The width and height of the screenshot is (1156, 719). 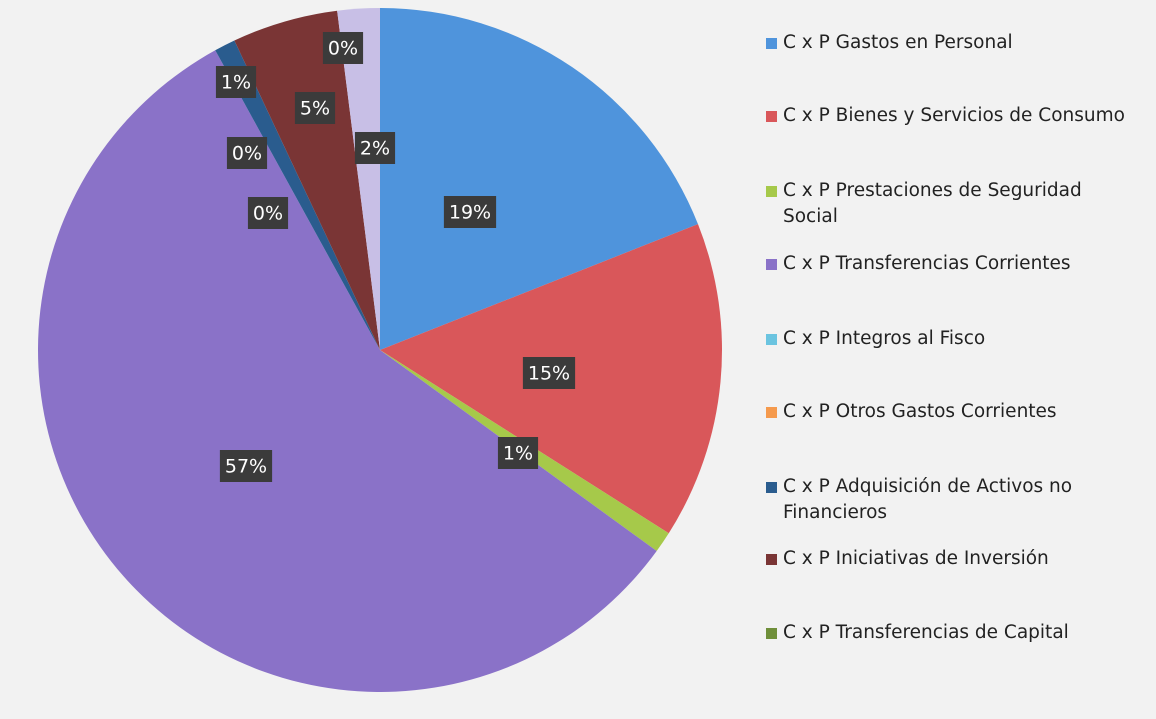 I want to click on legend-label: C x P Otros Gastos Corrientes, so click(x=920, y=411).